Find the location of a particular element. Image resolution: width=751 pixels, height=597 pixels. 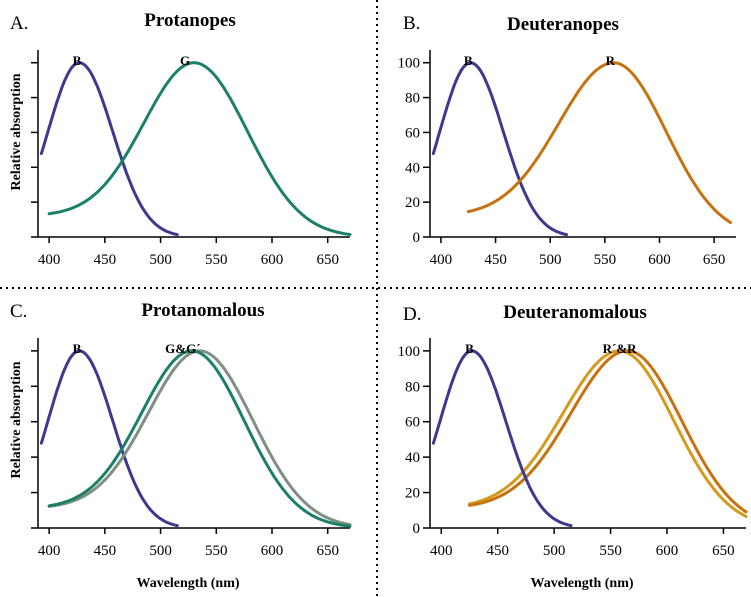

panel-letter: B. is located at coordinates (411, 23).